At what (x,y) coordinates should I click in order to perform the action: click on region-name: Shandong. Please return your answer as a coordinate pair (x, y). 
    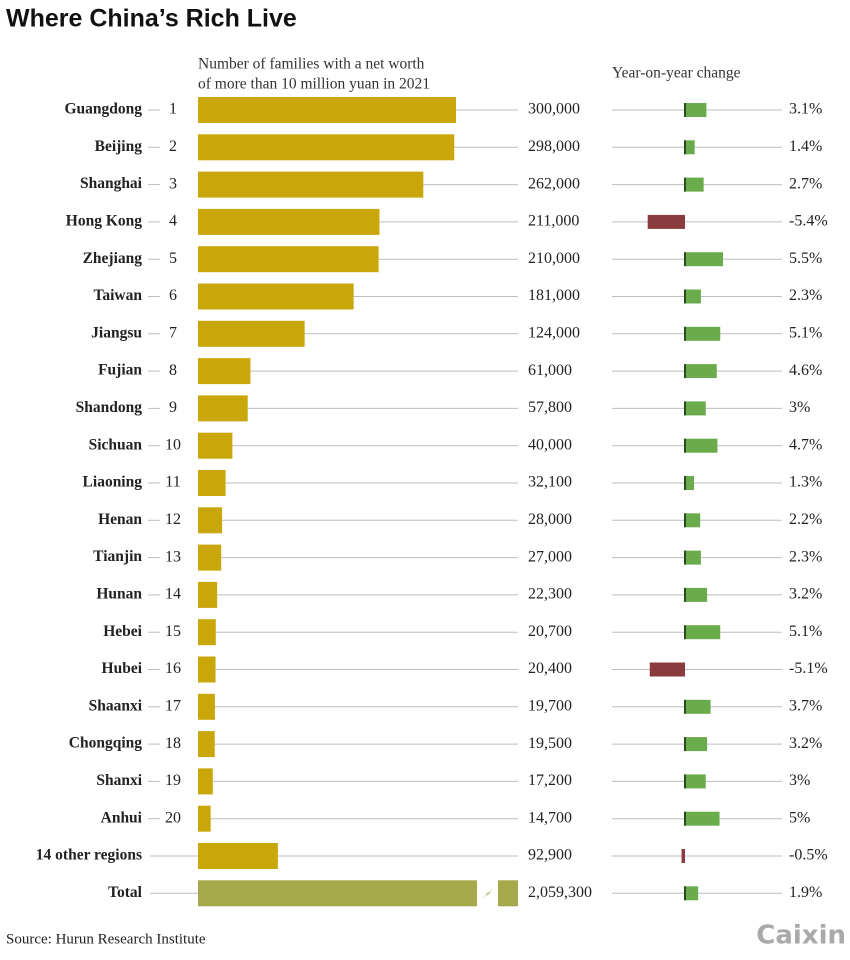
    Looking at the image, I should click on (109, 407).